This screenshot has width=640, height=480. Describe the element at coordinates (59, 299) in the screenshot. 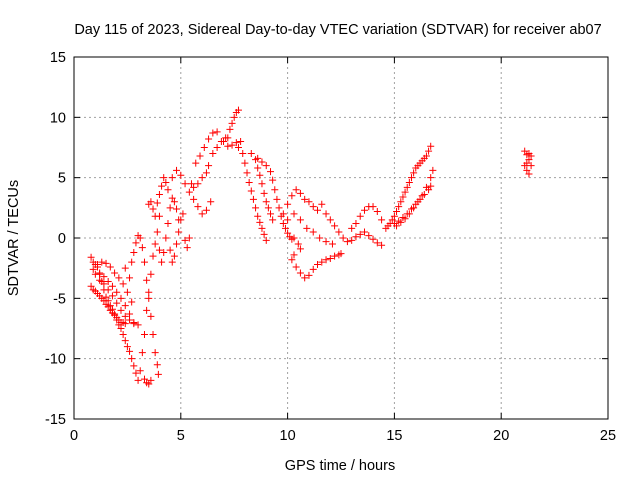

I see `y-tick-label: -5` at that location.